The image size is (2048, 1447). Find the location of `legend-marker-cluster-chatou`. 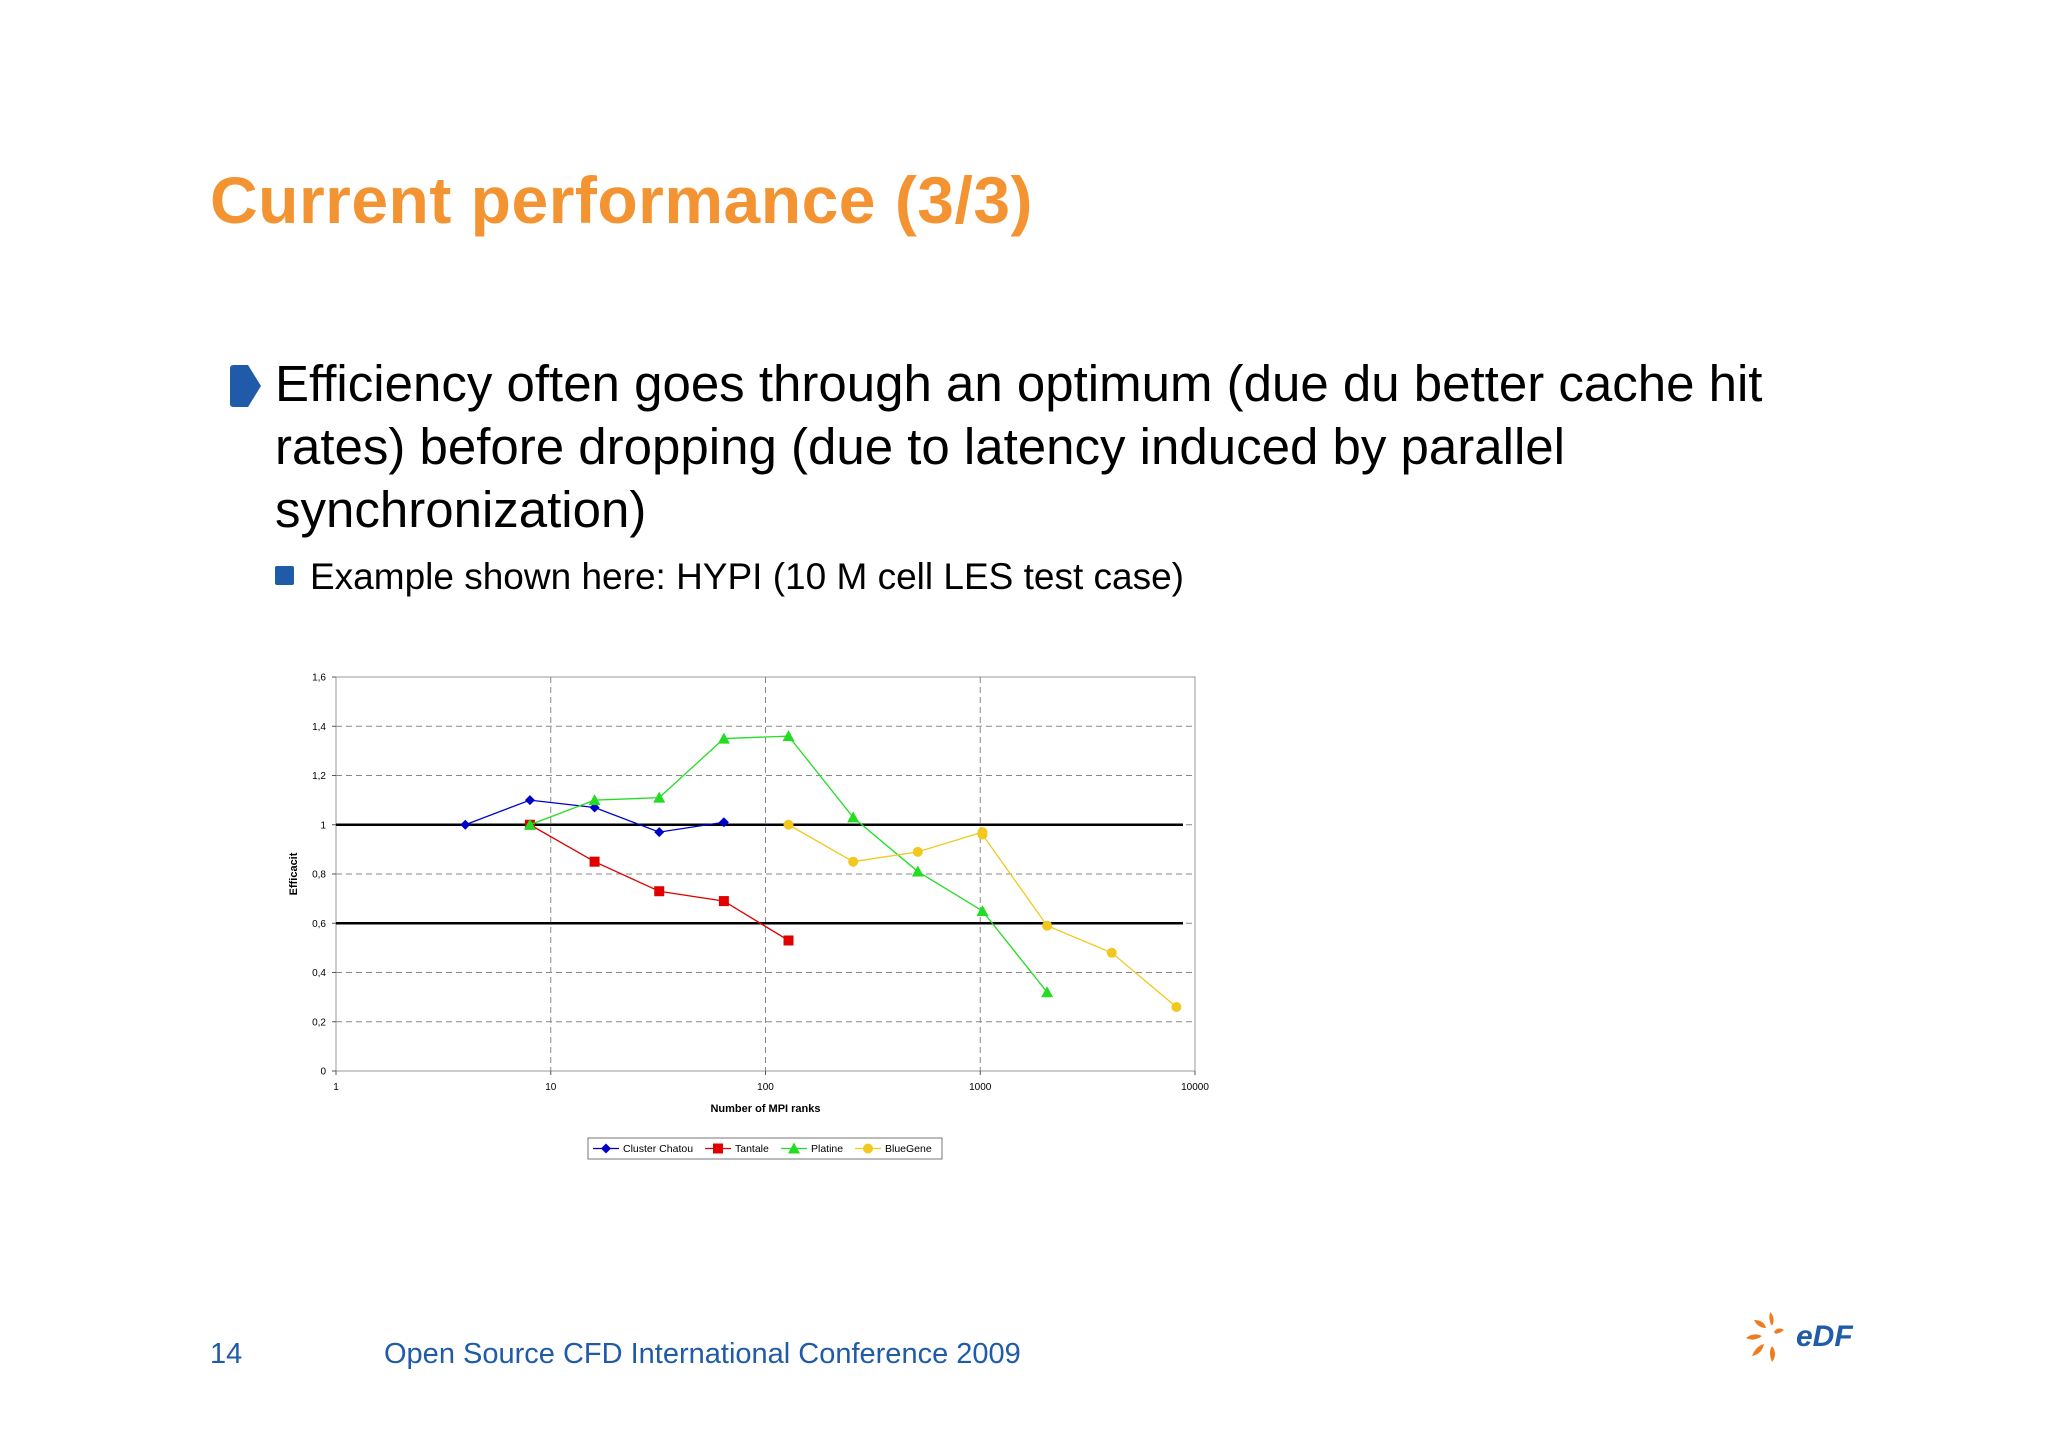

legend-marker-cluster-chatou is located at coordinates (606, 1148).